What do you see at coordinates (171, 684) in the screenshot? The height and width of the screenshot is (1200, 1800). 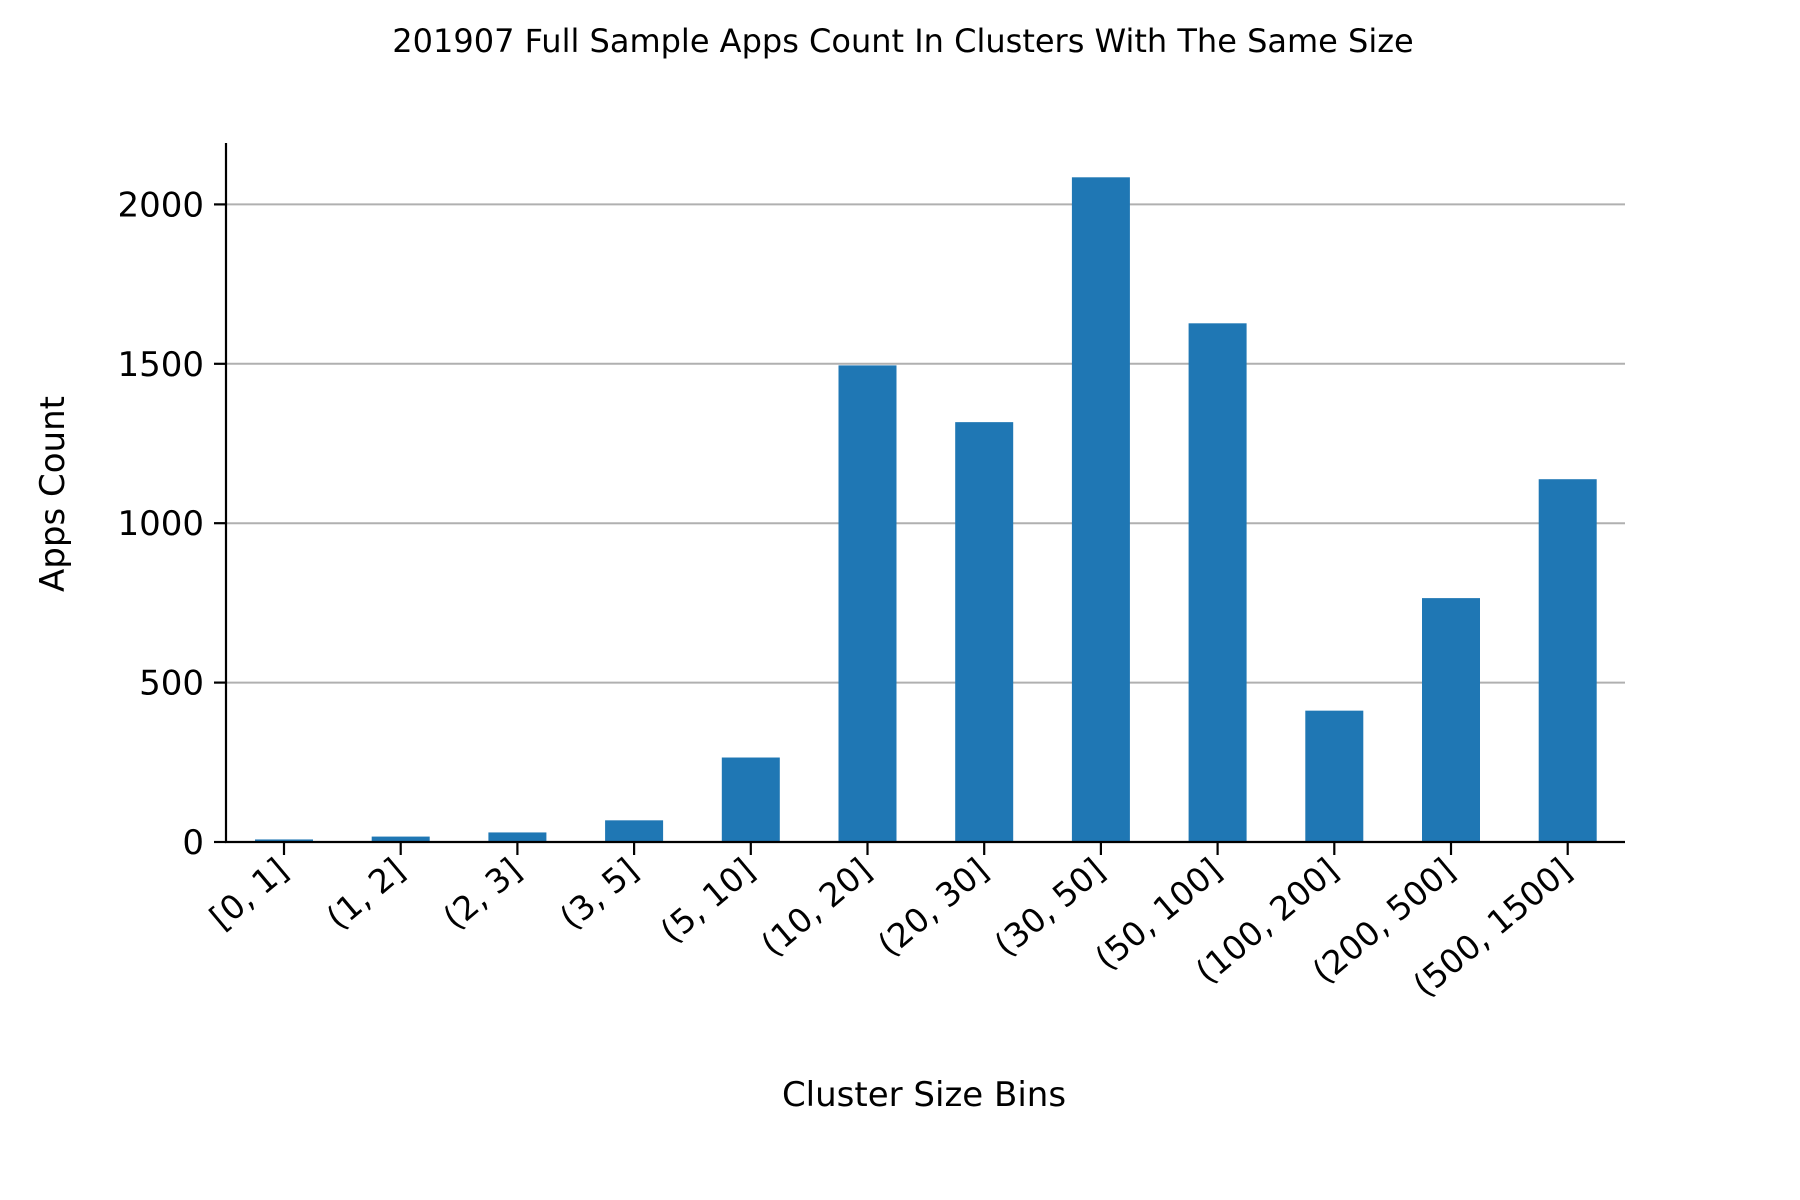 I see `y-tick-label: 500` at bounding box center [171, 684].